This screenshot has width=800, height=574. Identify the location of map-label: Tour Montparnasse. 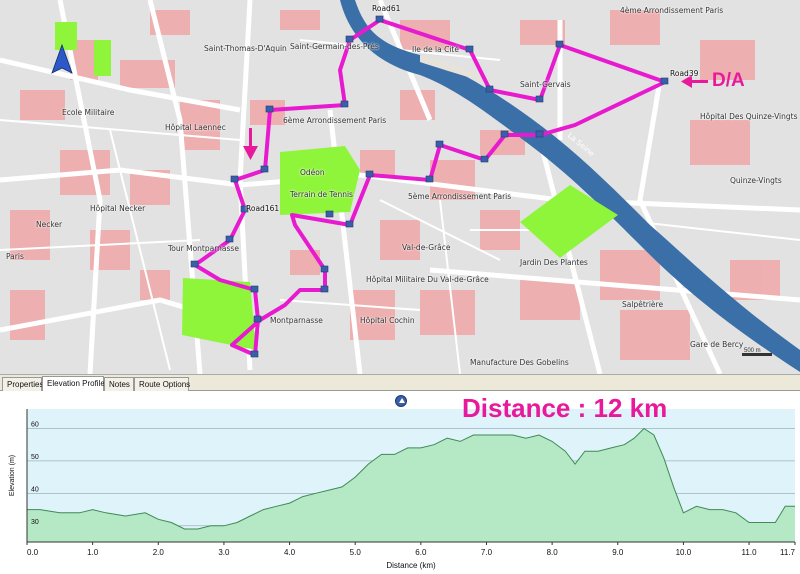
(203, 248).